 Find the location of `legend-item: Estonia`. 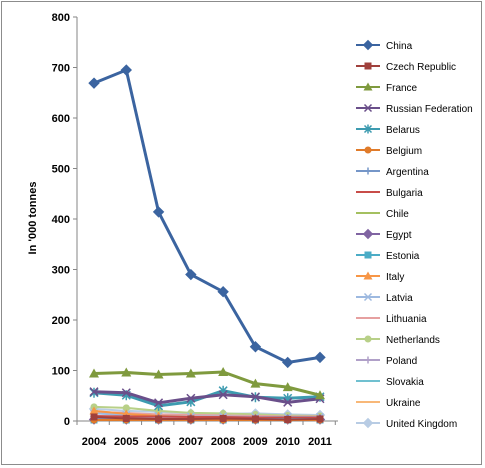

legend-item: Estonia is located at coordinates (388, 256).